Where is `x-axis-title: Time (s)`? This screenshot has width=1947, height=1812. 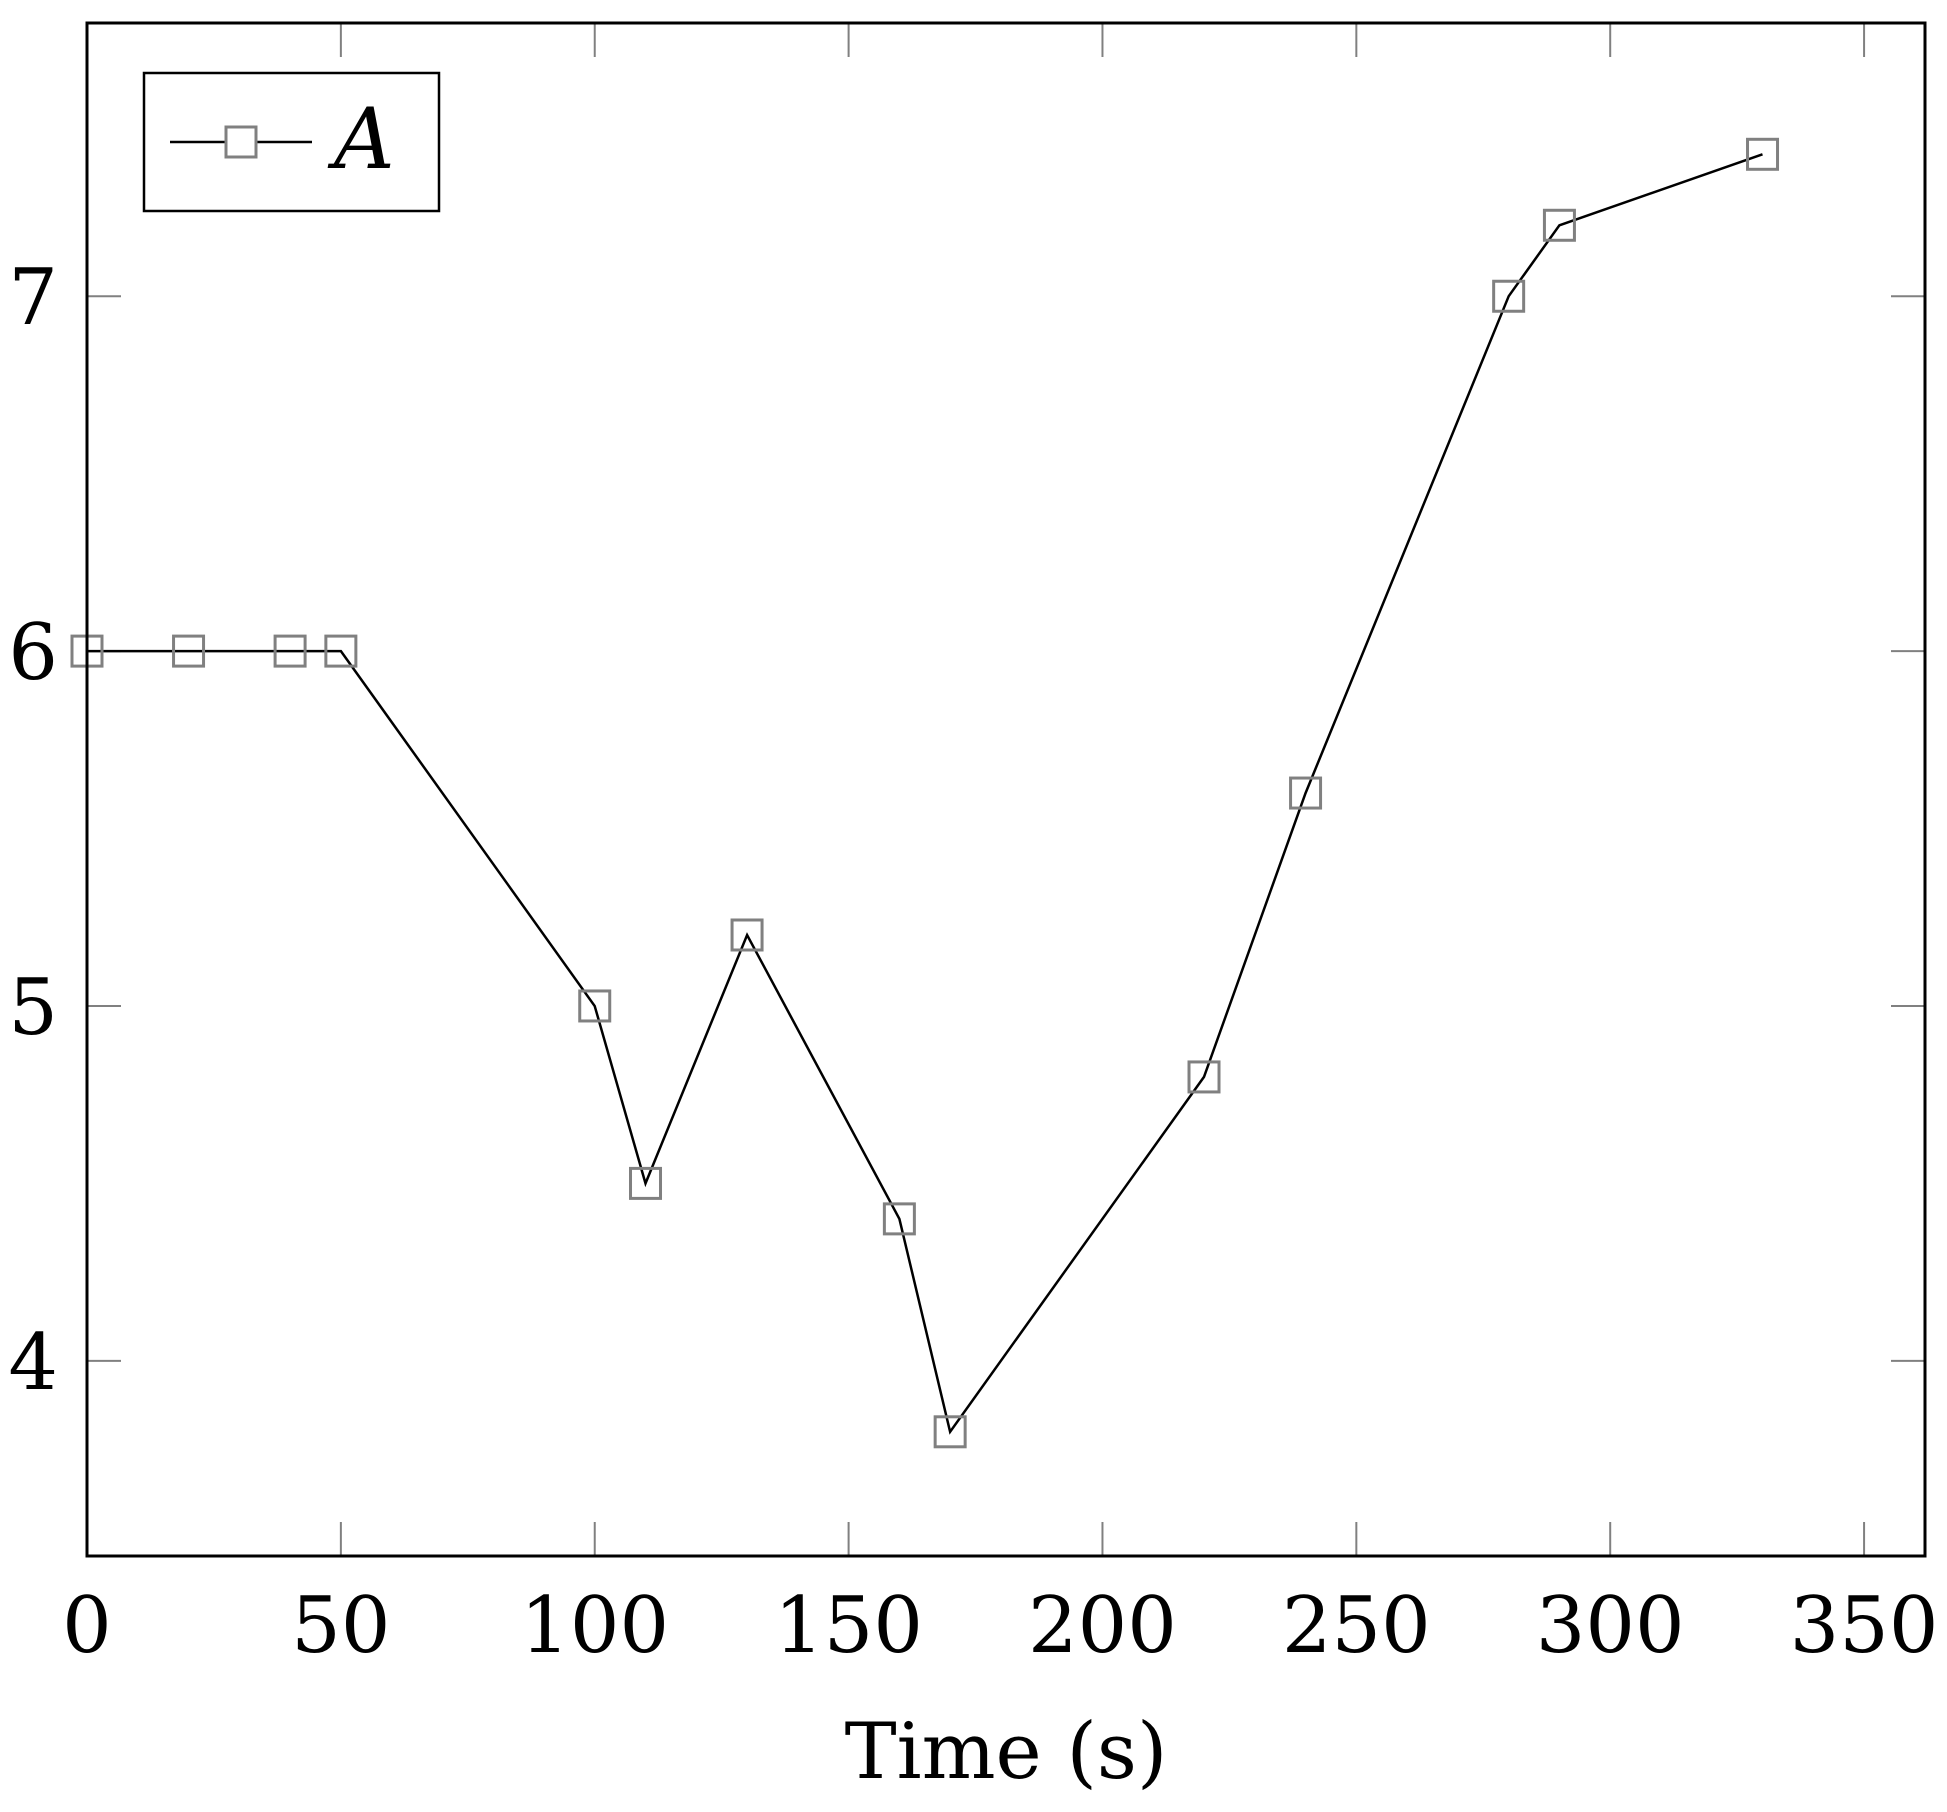 x-axis-title: Time (s) is located at coordinates (1006, 1752).